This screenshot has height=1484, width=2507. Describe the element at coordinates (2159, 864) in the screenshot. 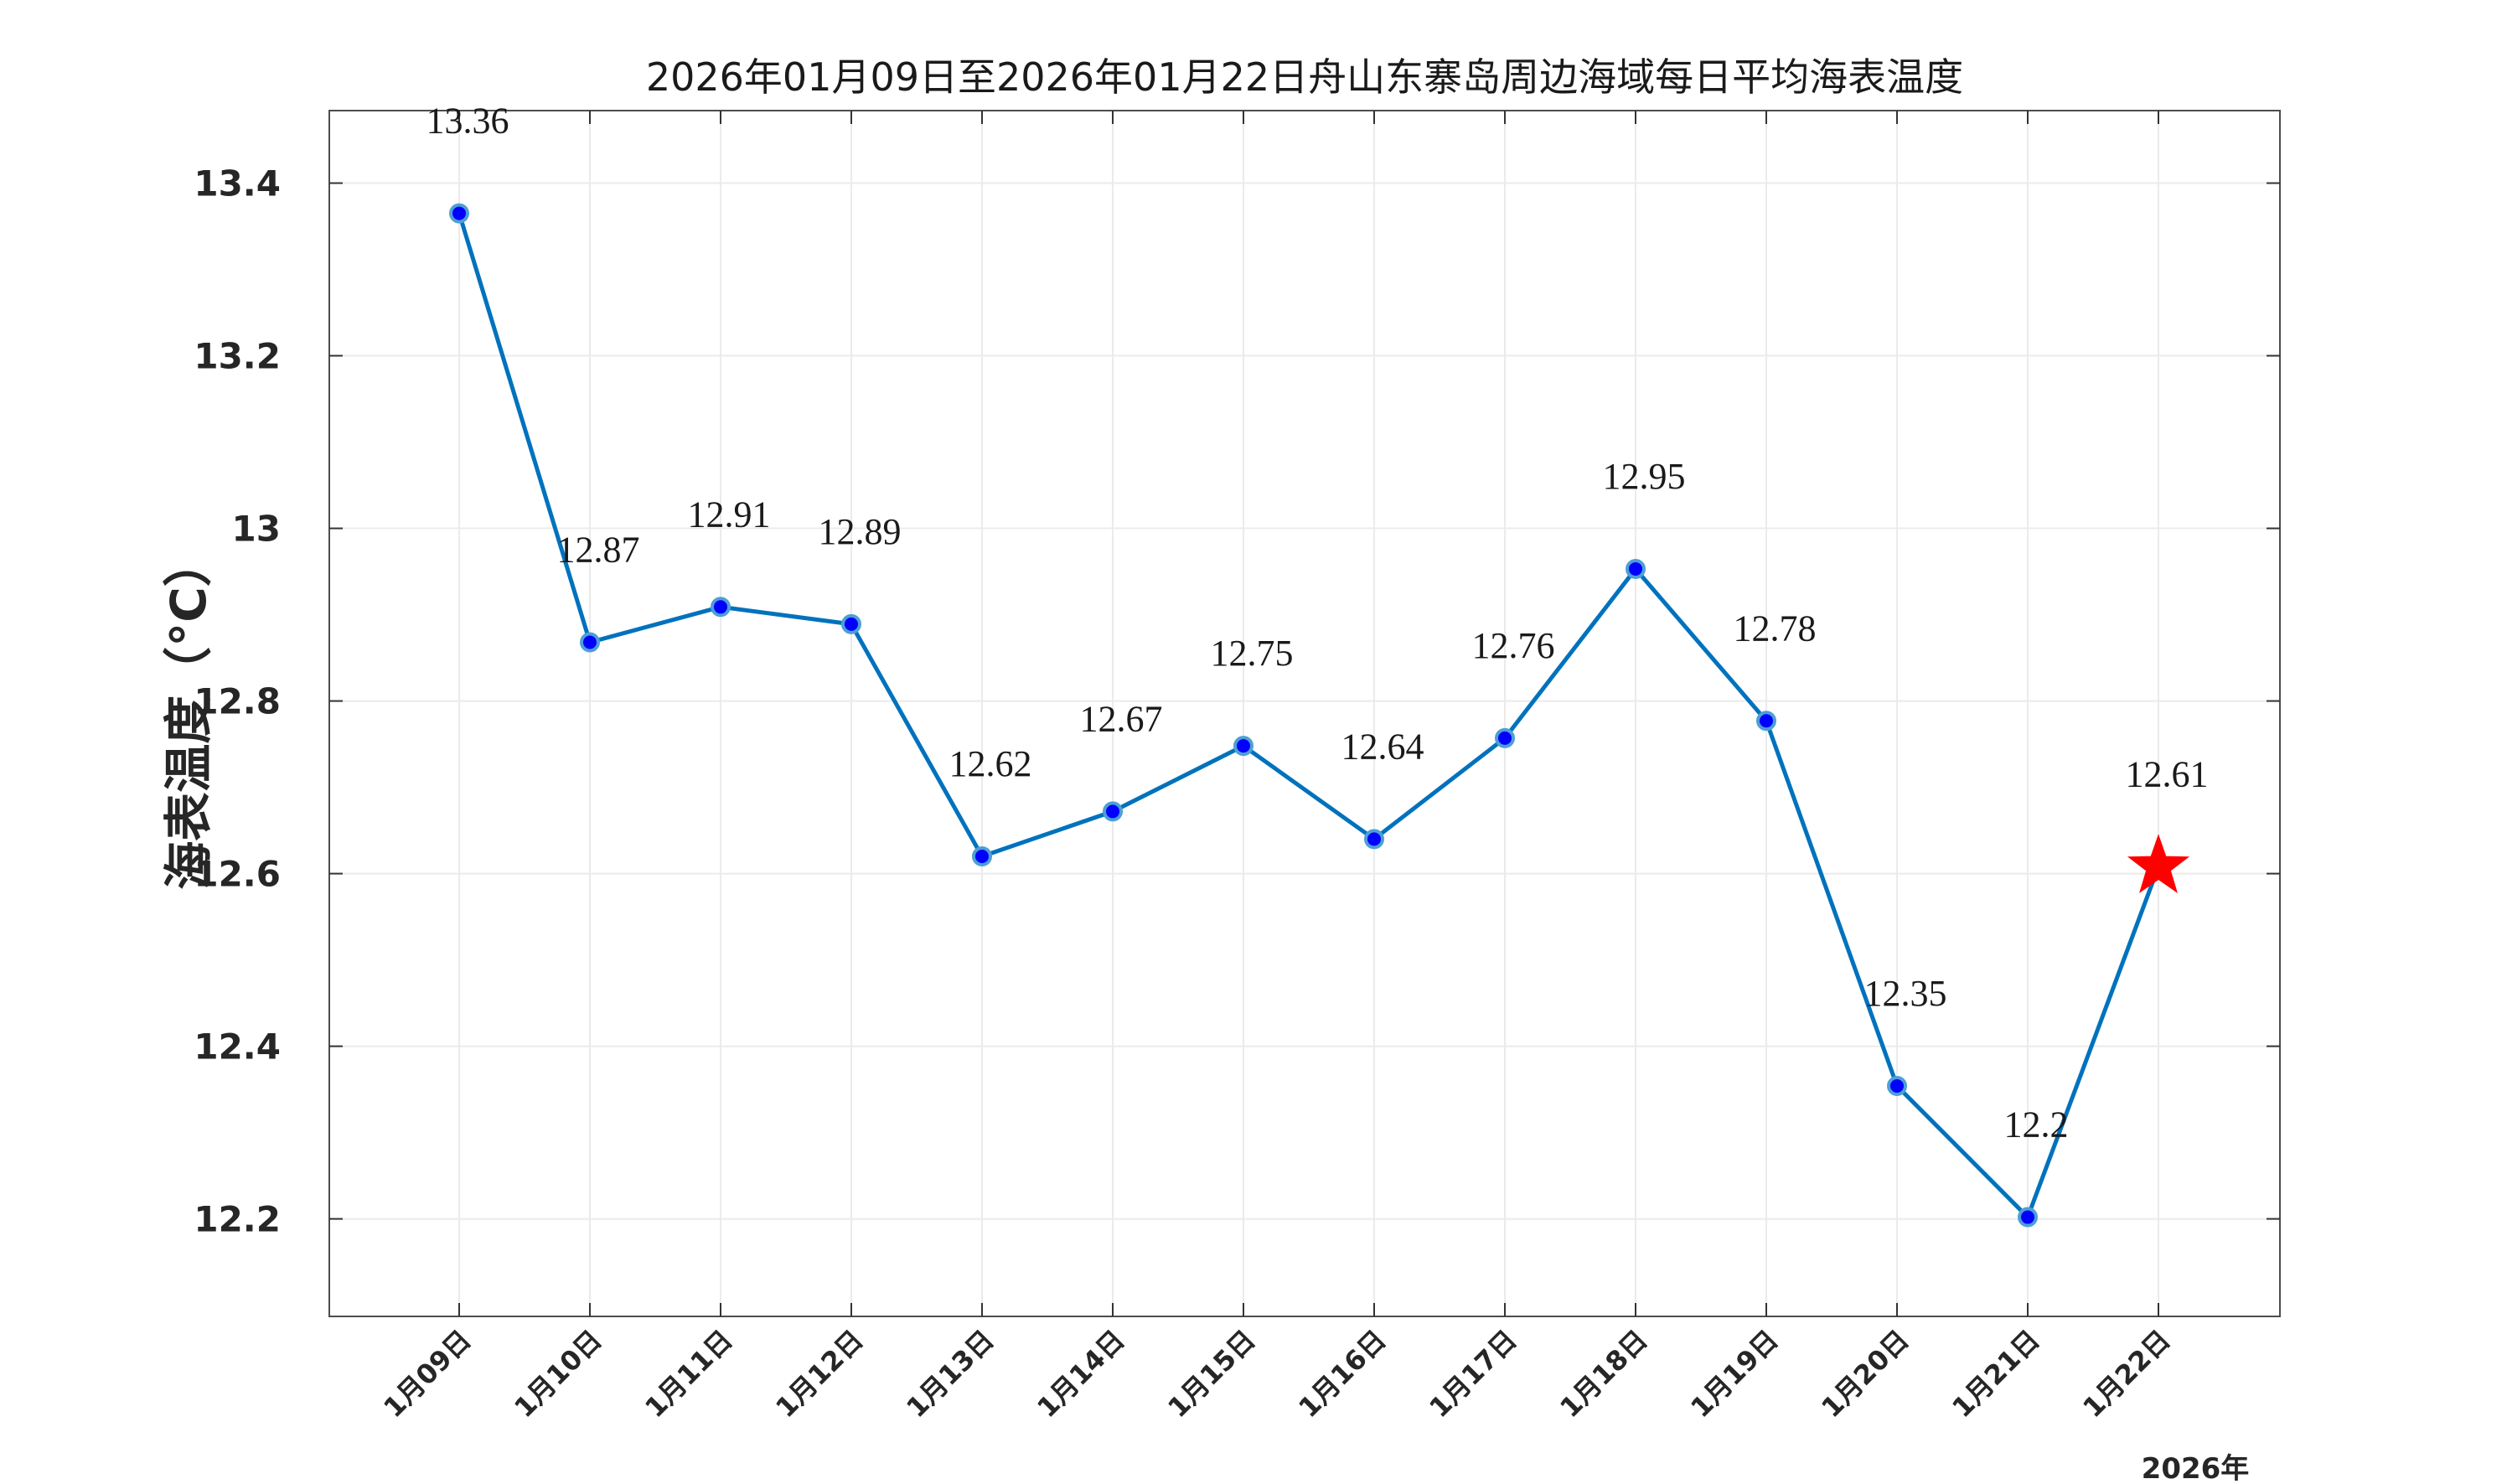

I see `highlight-star-marker` at that location.